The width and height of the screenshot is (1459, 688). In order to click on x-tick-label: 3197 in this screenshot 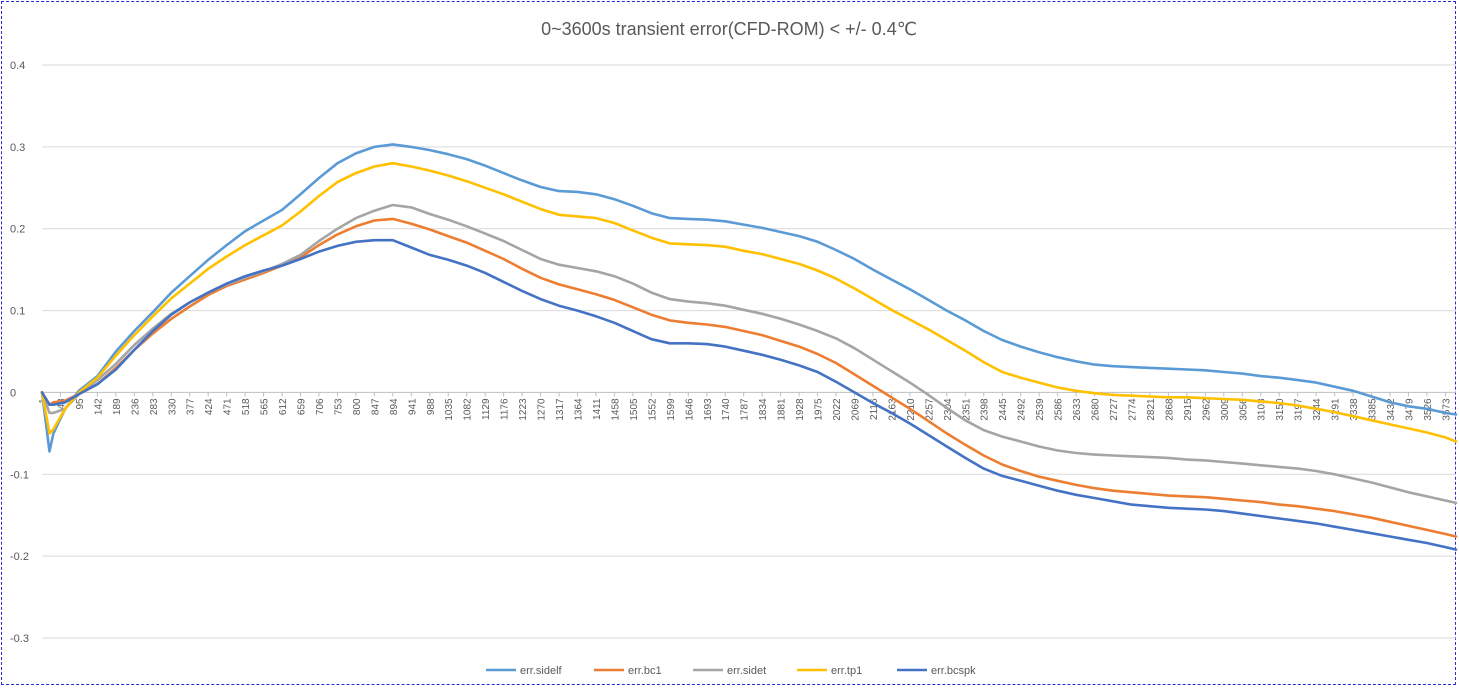, I will do `click(1299, 409)`.